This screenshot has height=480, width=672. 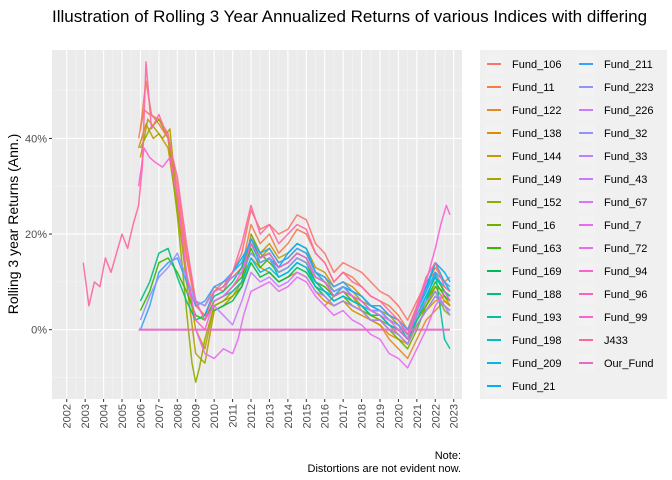 I want to click on note-label: Note:, so click(x=448, y=456).